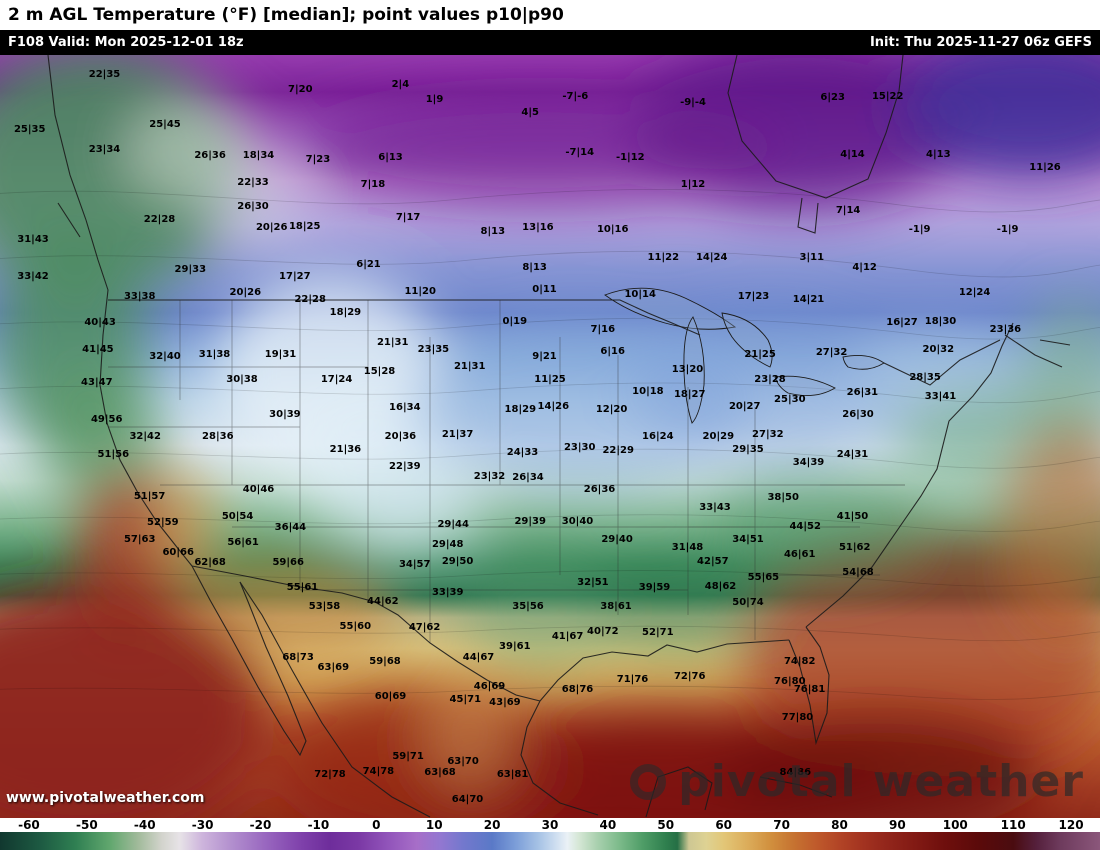  I want to click on point-value: 17|27, so click(295, 277).